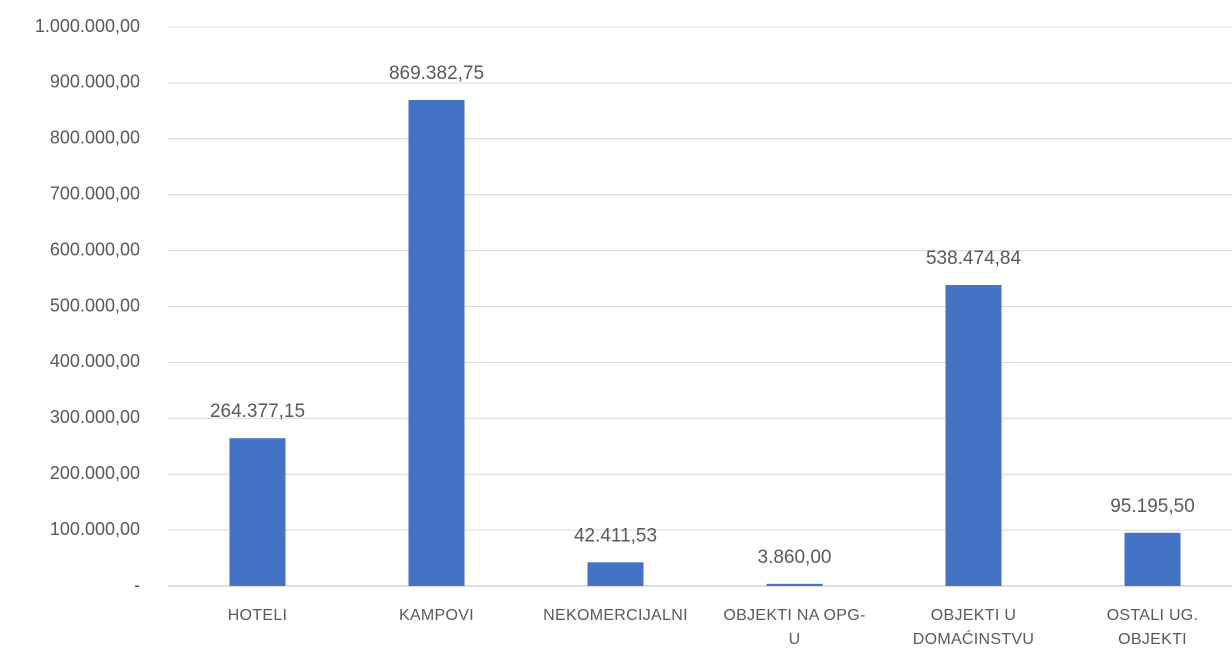  I want to click on data-label: 538.474,84, so click(974, 258).